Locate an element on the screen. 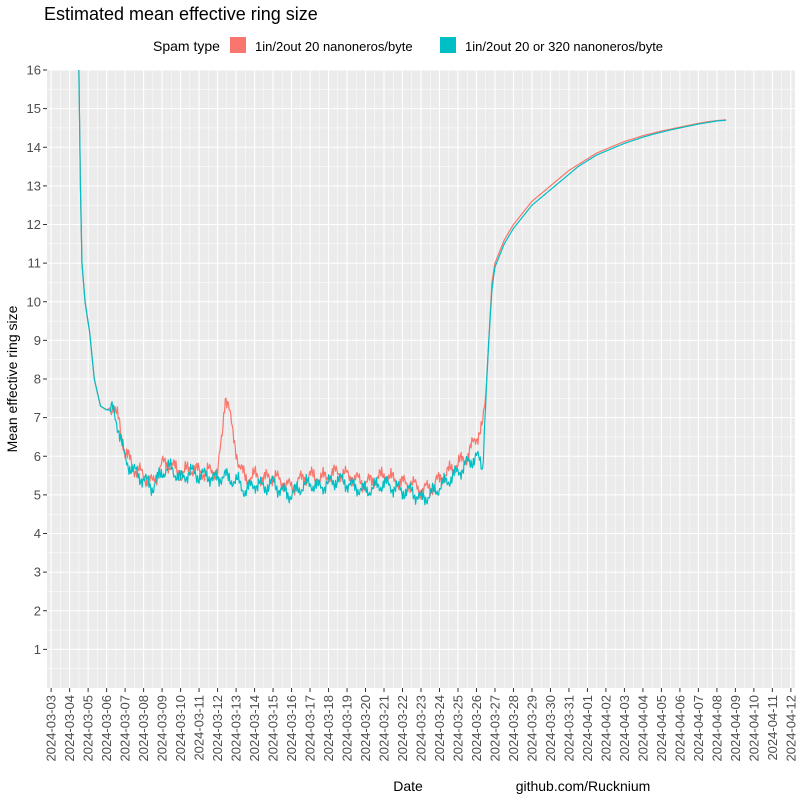  x-tick-label: 2024-03-20 is located at coordinates (365, 728).